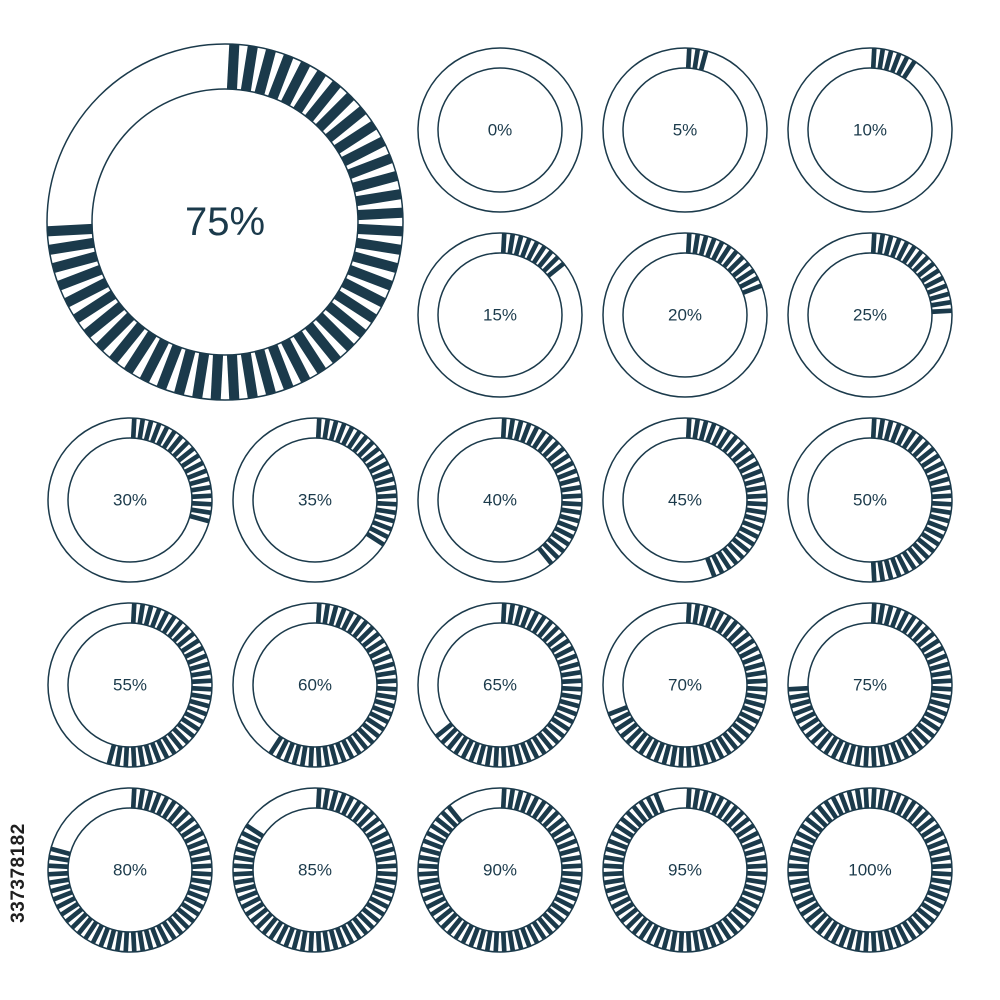 This screenshot has width=1000, height=1000. Describe the element at coordinates (500, 685) in the screenshot. I see `ring-percent-label: 65%` at that location.